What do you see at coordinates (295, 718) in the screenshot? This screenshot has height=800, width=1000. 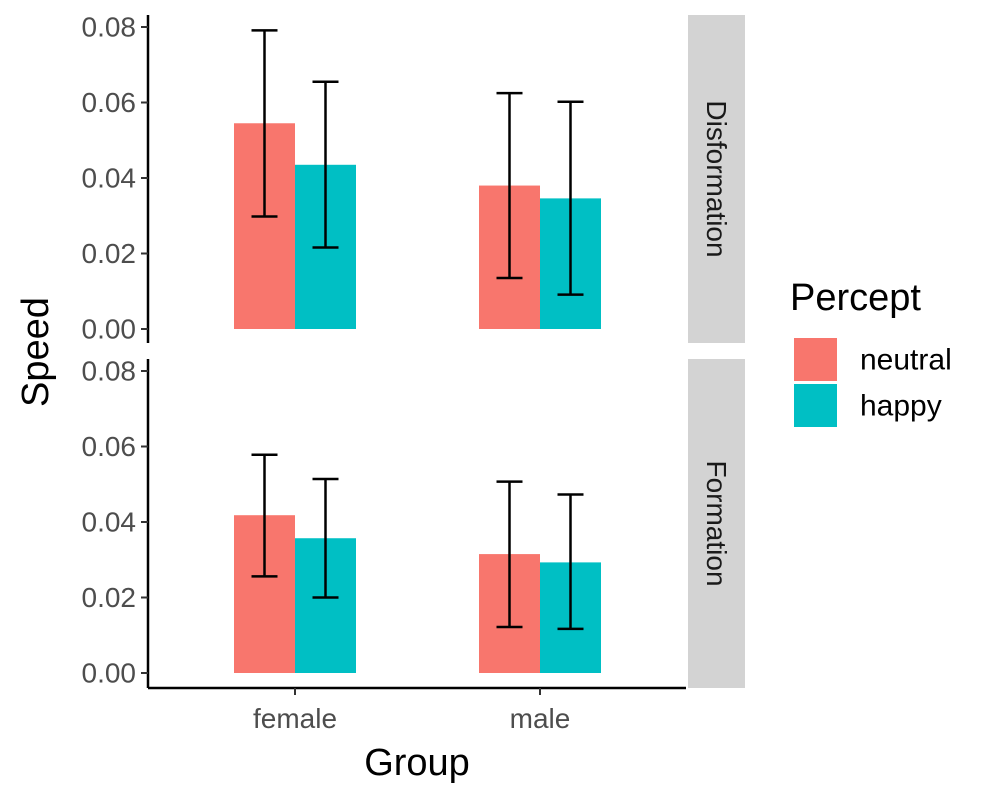 I see `x-tick-label: female` at bounding box center [295, 718].